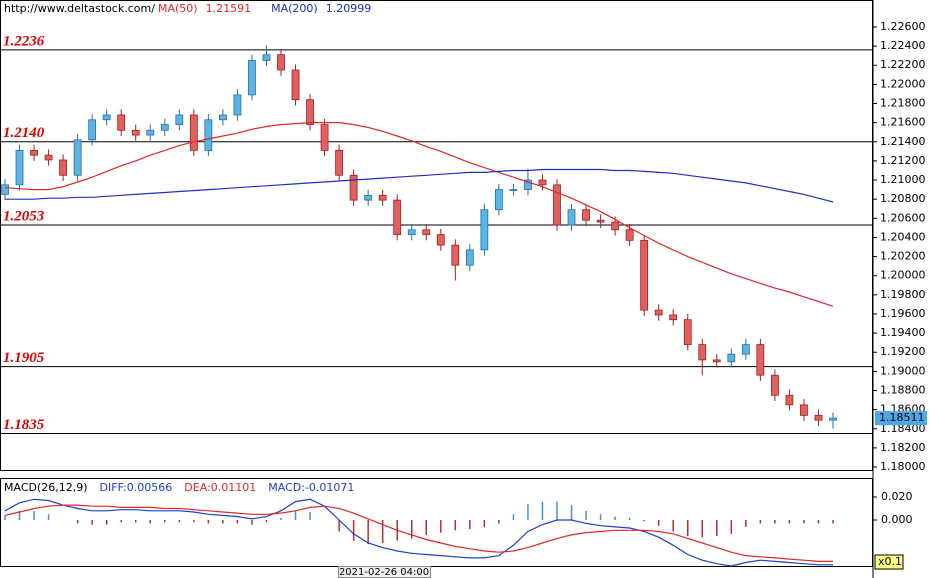 Image resolution: width=930 pixels, height=578 pixels. Describe the element at coordinates (24, 358) in the screenshot. I see `level-label: 1.1905` at that location.